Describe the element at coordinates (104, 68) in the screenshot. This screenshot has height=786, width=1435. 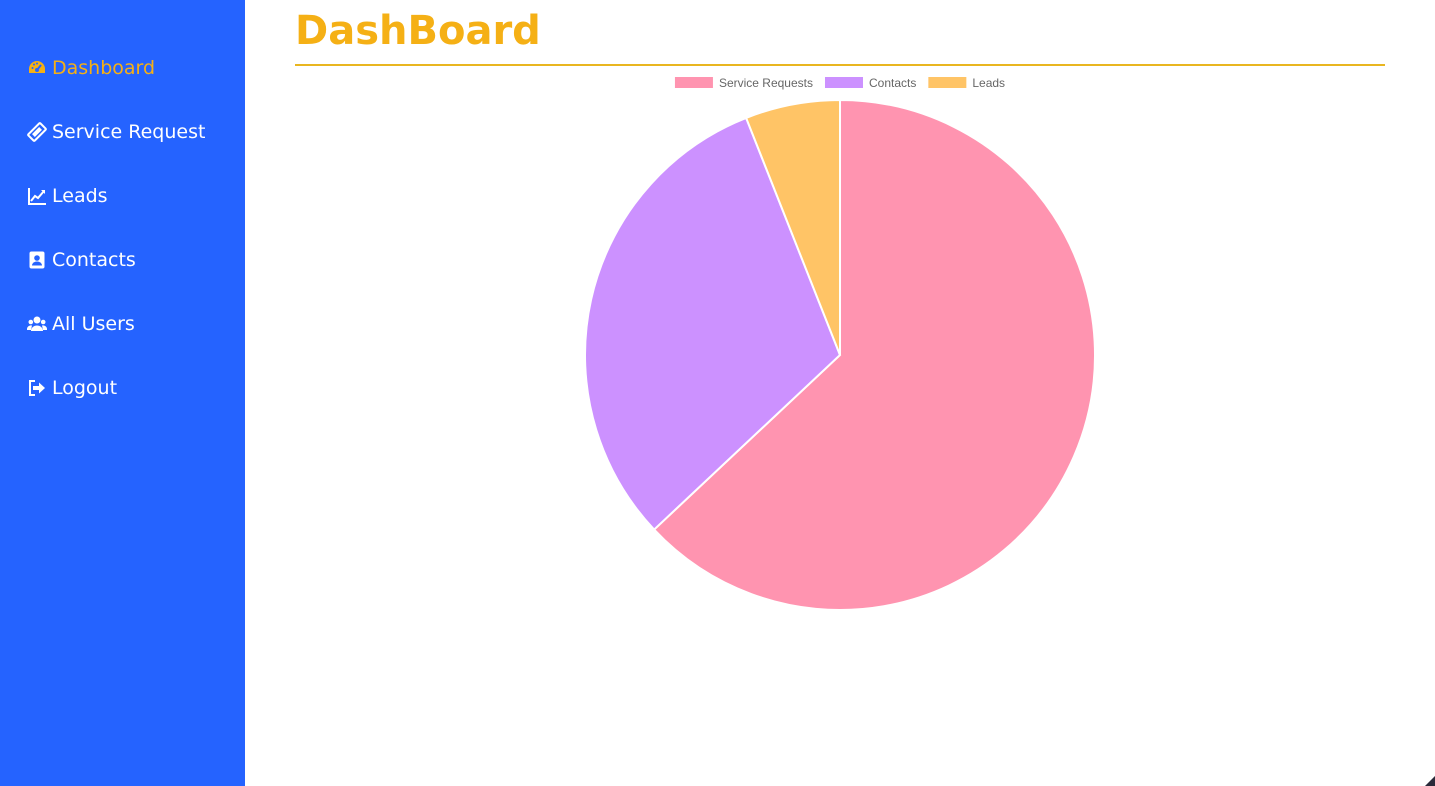
I see `sidebar-item-label: Dashboard` at that location.